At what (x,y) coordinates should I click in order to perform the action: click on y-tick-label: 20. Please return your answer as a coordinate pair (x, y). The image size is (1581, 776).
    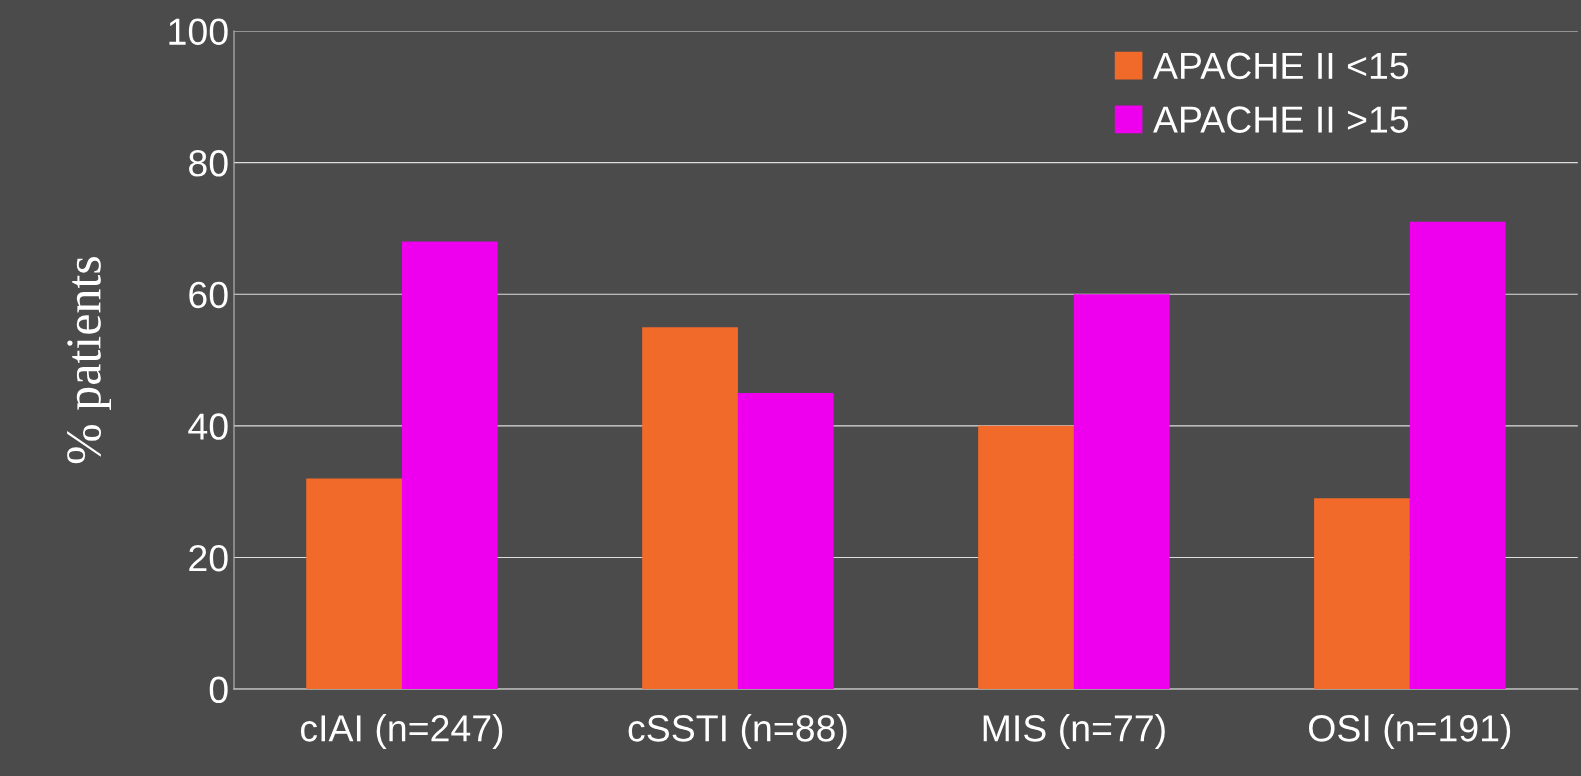
    Looking at the image, I should click on (208, 558).